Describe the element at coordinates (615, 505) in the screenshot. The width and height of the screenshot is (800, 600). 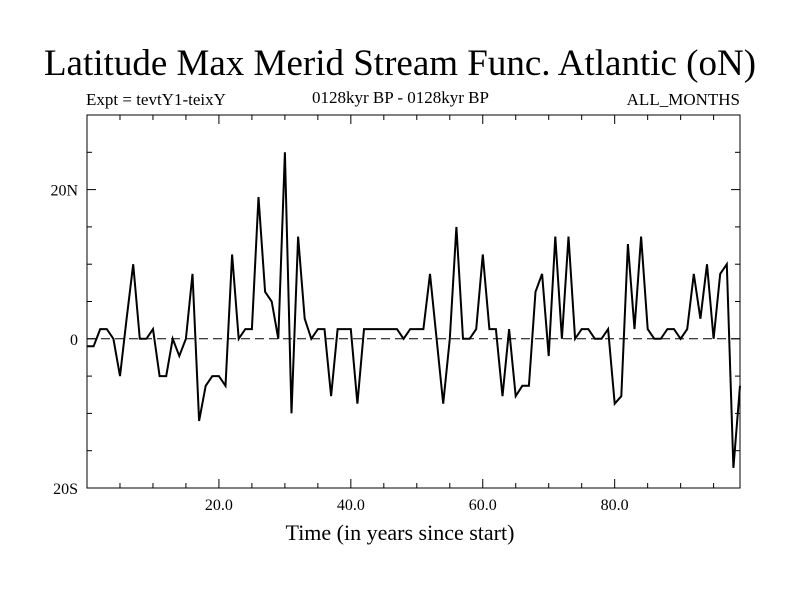
I see `x-tick-label: 80.0` at that location.